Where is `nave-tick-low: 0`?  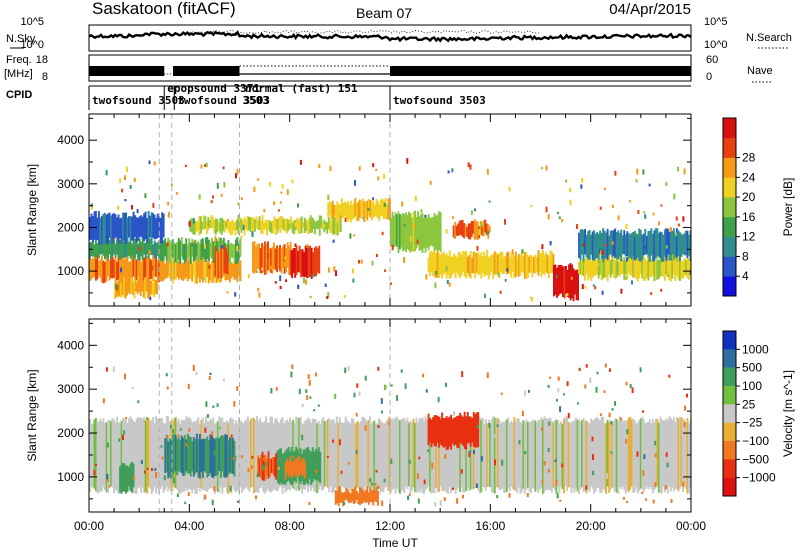
nave-tick-low: 0 is located at coordinates (709, 77).